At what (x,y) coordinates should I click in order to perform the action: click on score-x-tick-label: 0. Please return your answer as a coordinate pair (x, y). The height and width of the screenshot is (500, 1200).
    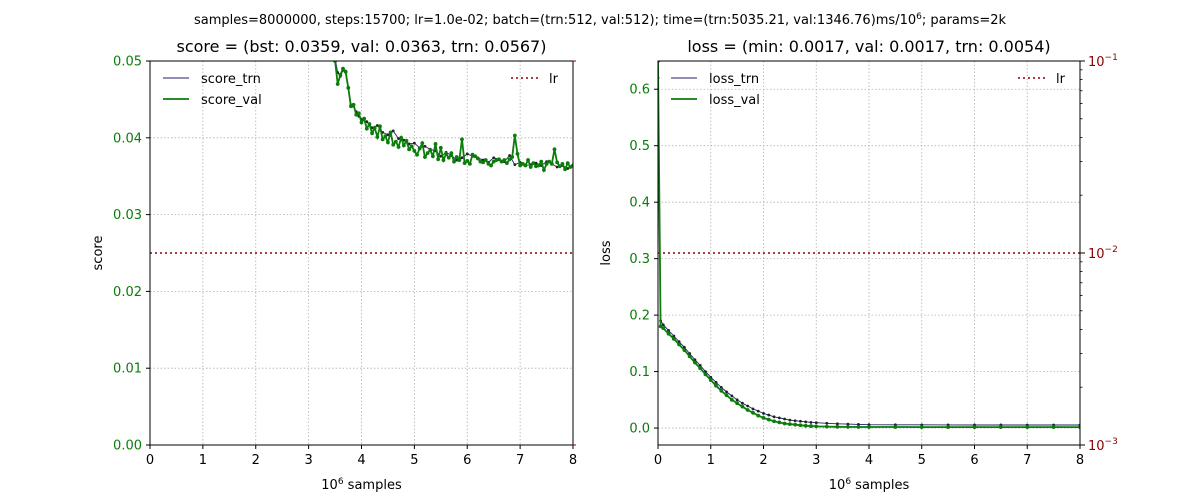
    Looking at the image, I should click on (150, 460).